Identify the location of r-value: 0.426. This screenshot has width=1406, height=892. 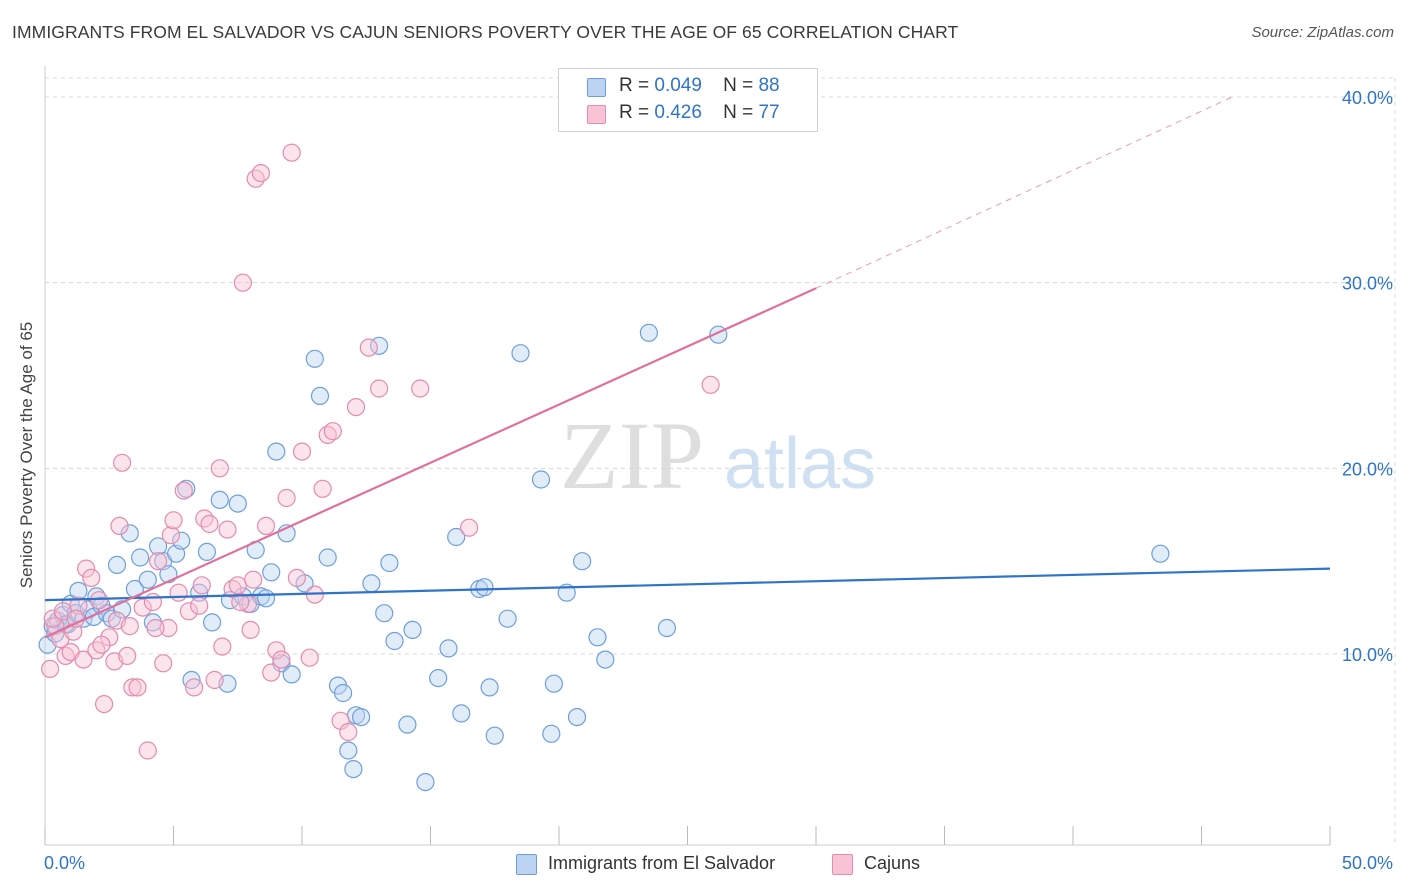
(678, 112).